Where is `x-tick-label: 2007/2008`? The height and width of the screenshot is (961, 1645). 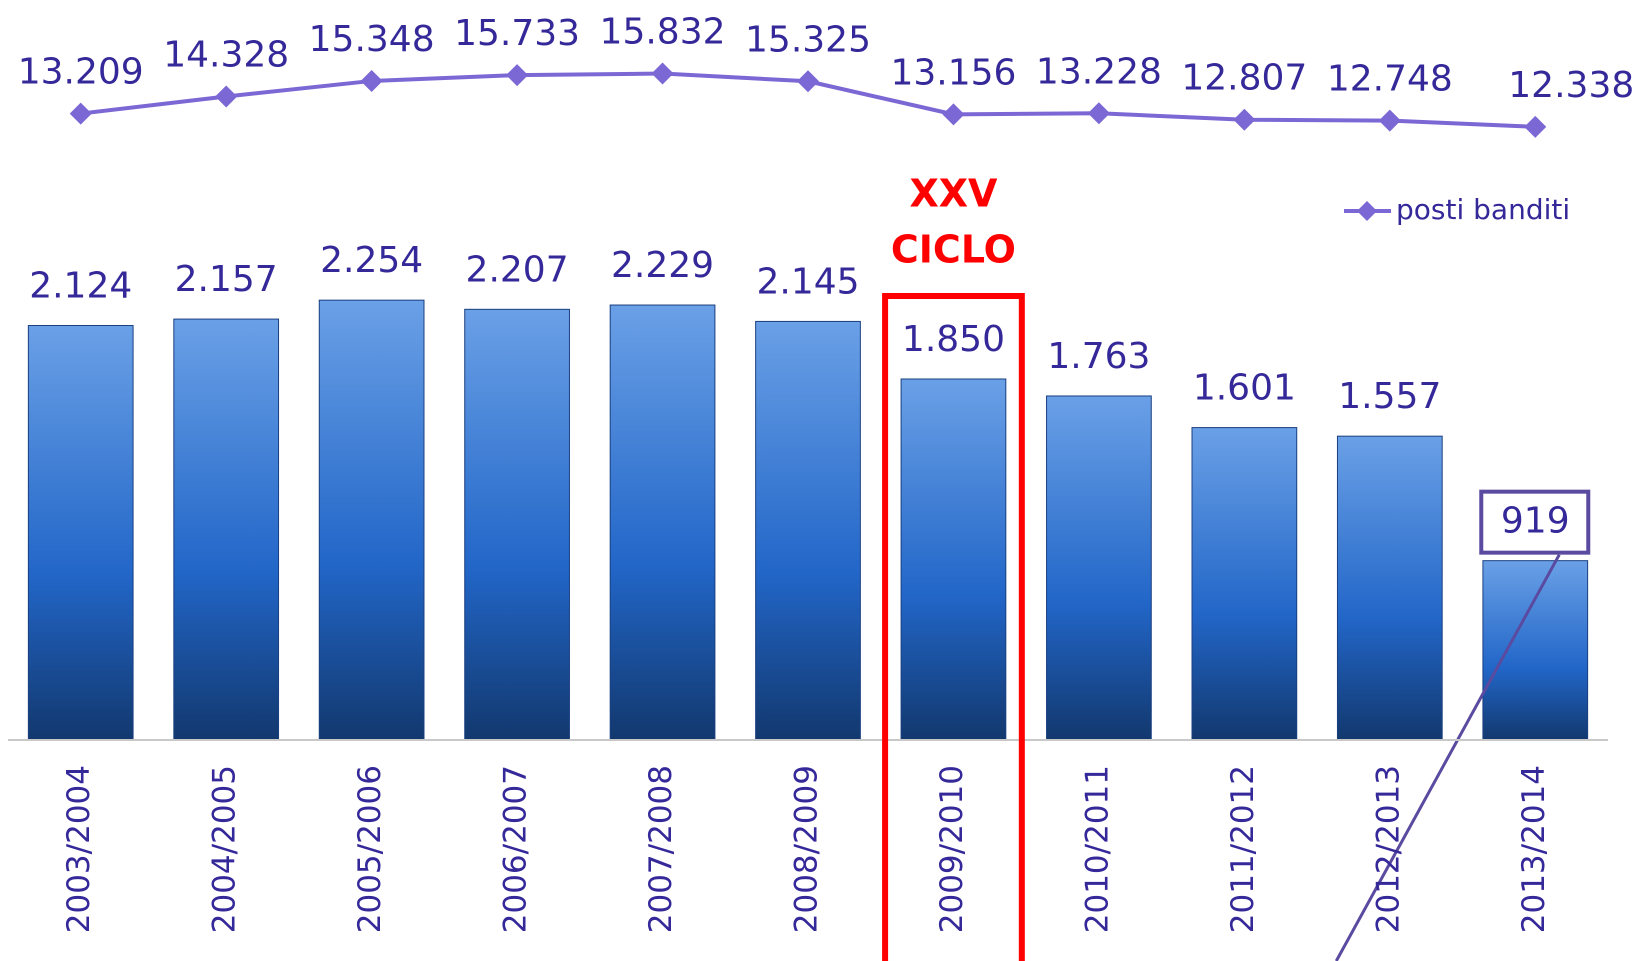
x-tick-label: 2007/2008 is located at coordinates (661, 849).